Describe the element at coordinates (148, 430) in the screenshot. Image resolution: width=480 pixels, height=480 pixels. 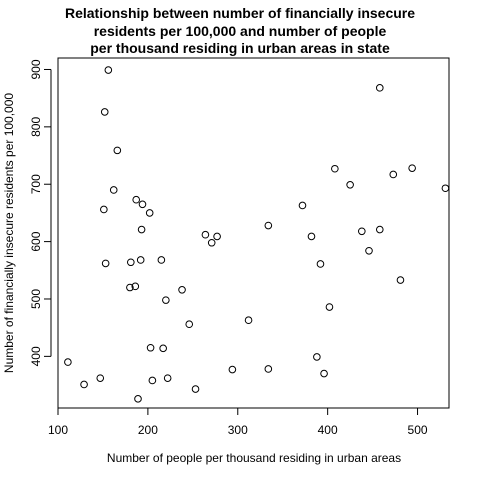
I see `x-tick-label: 200` at that location.